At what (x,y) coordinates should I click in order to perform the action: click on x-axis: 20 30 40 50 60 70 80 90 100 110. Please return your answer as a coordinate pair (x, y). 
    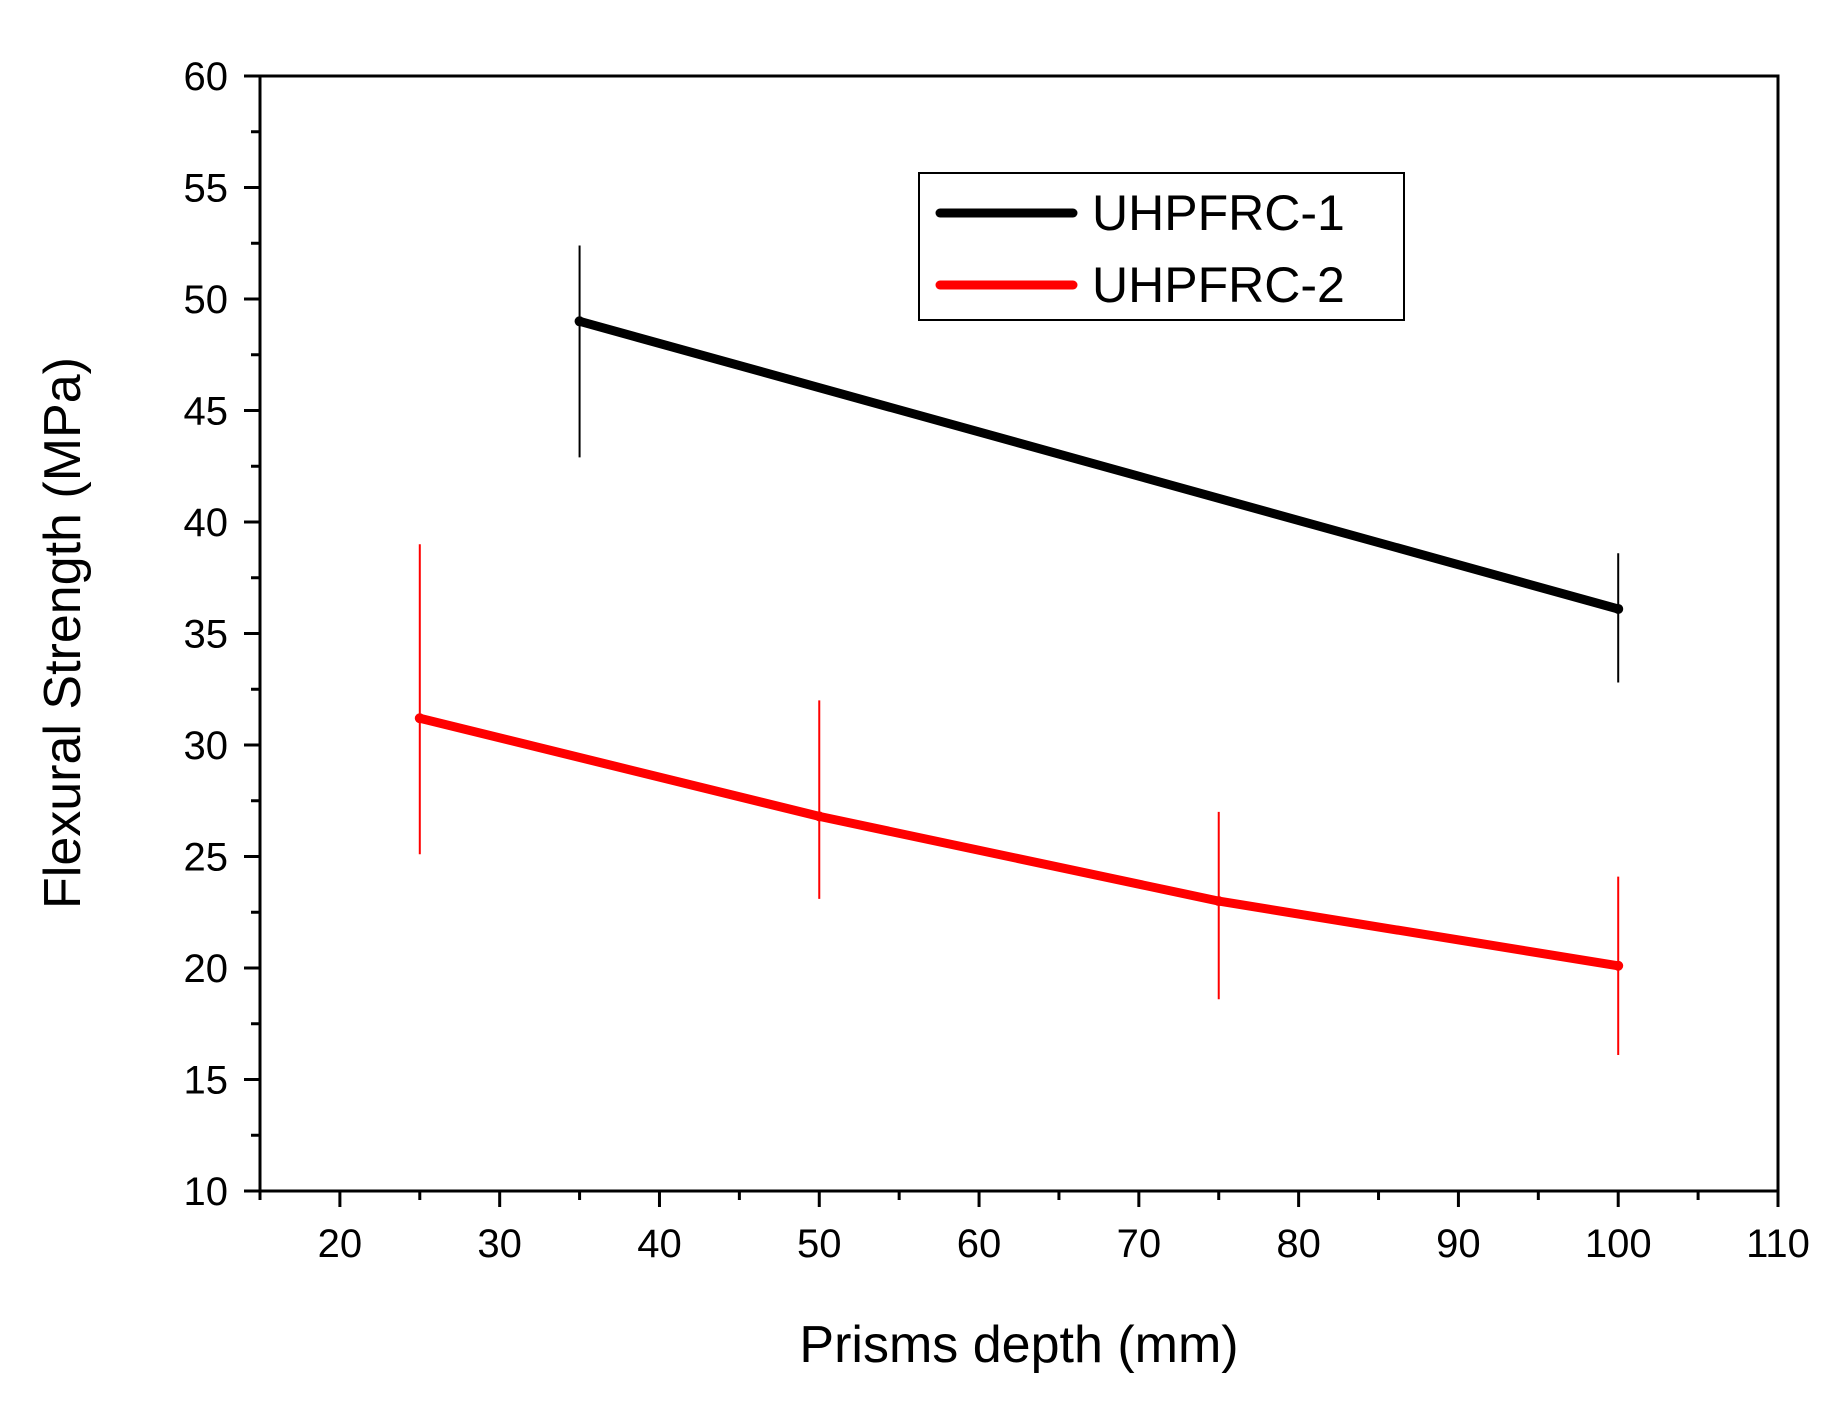
    Looking at the image, I should click on (1034, 1228).